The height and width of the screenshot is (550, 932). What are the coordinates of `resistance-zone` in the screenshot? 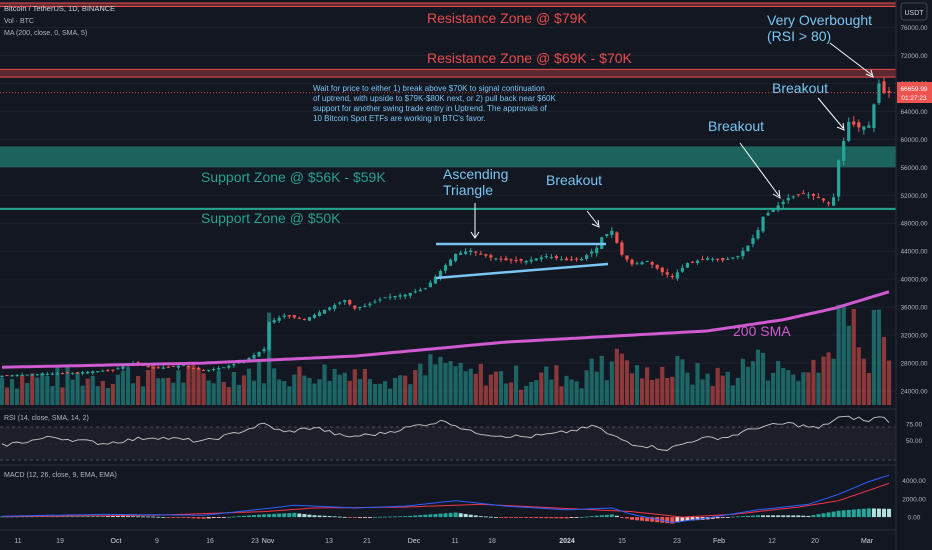 It's located at (448, 73).